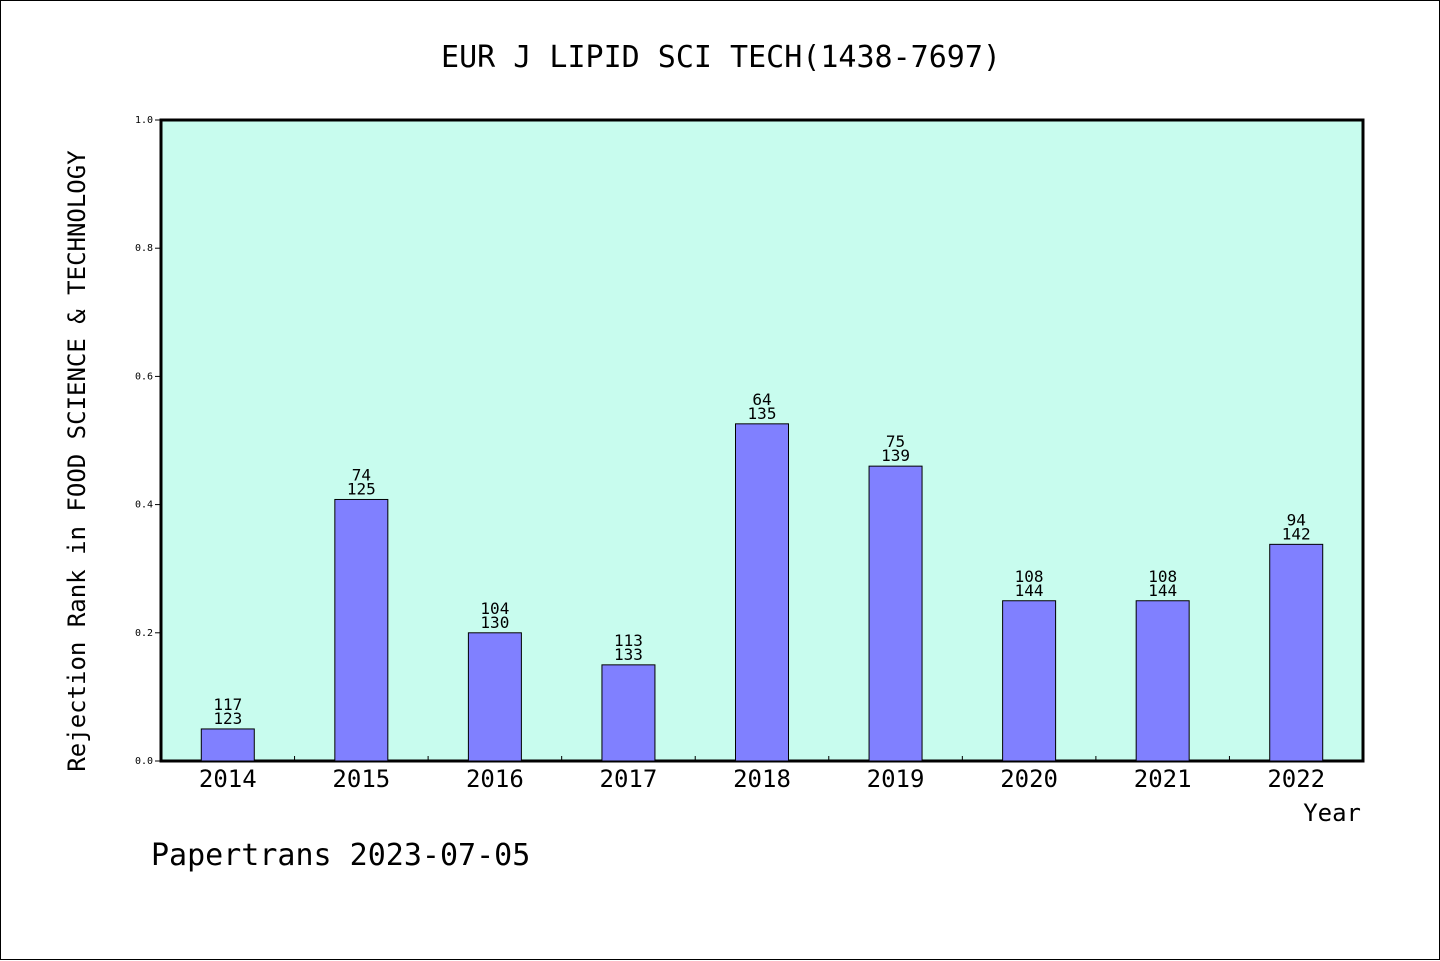 The image size is (1440, 961). I want to click on chart-title: EUR J LIPID SCI TECH(1438-7697), so click(721, 57).